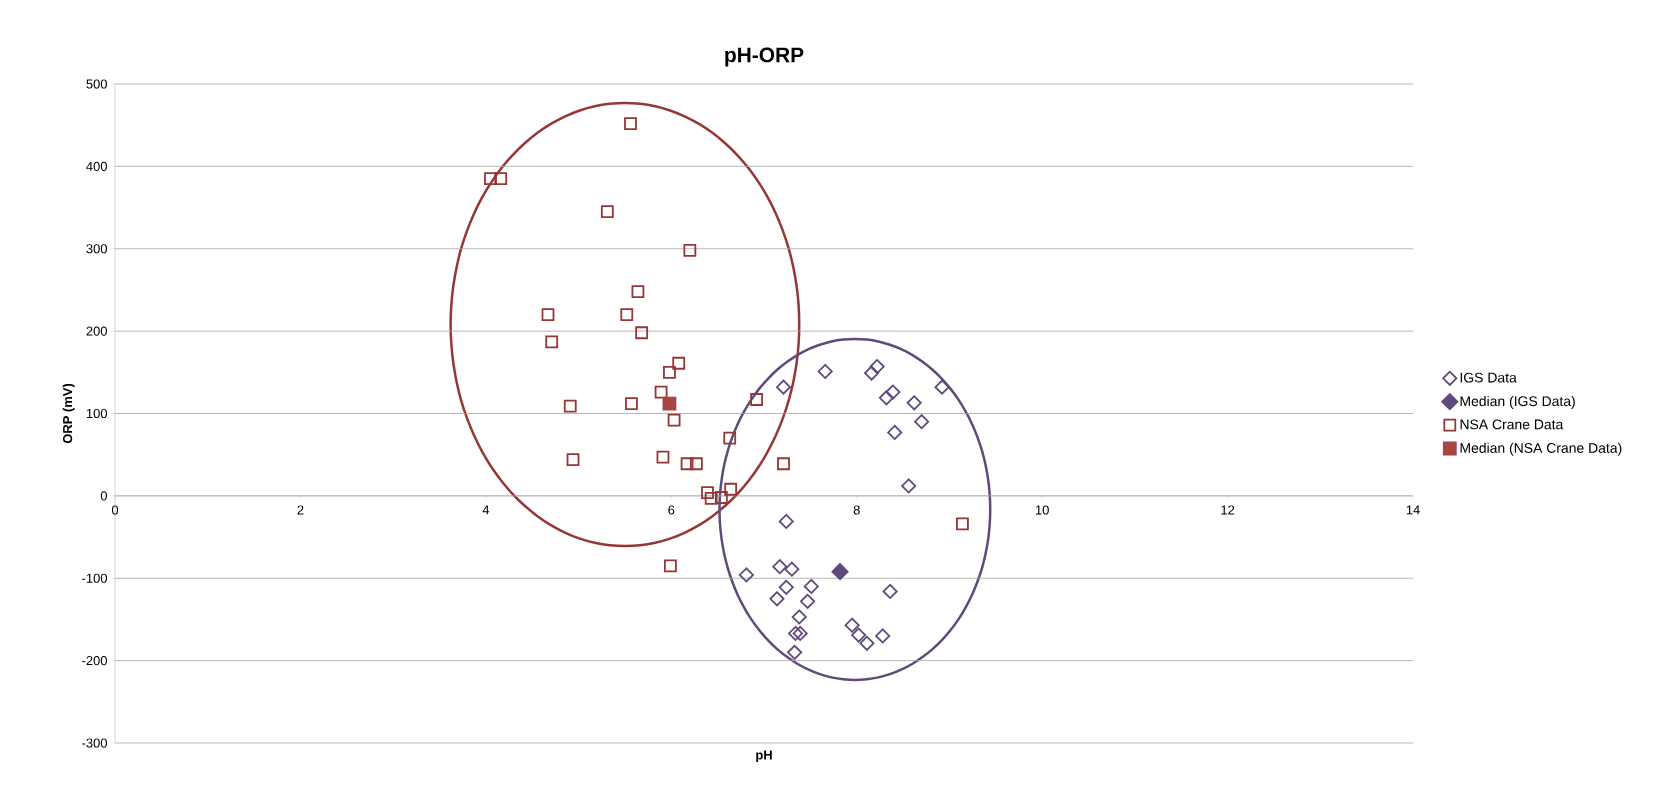 The width and height of the screenshot is (1680, 790). What do you see at coordinates (96, 249) in the screenshot?
I see `y-tick-label: 300` at bounding box center [96, 249].